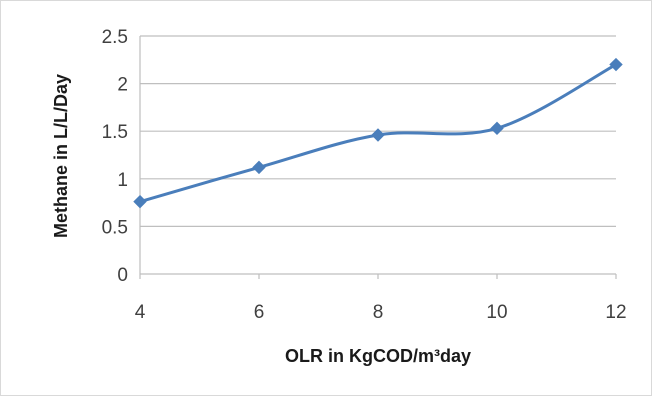 The height and width of the screenshot is (397, 652). I want to click on x-tick-label: 10, so click(496, 312).